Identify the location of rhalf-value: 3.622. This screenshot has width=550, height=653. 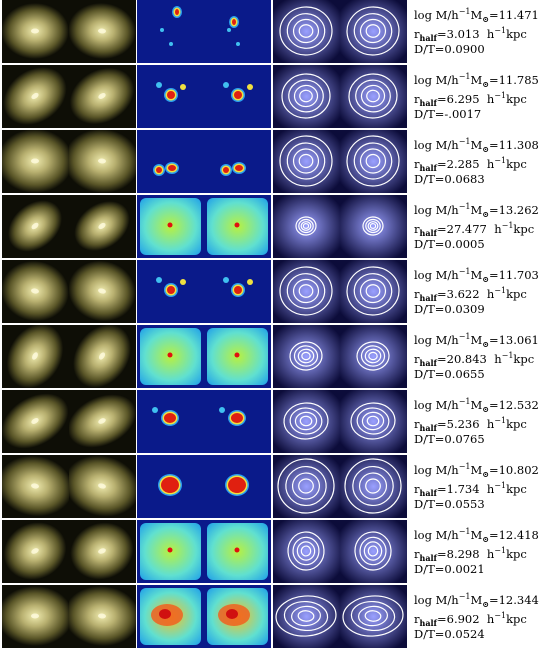
(463, 294).